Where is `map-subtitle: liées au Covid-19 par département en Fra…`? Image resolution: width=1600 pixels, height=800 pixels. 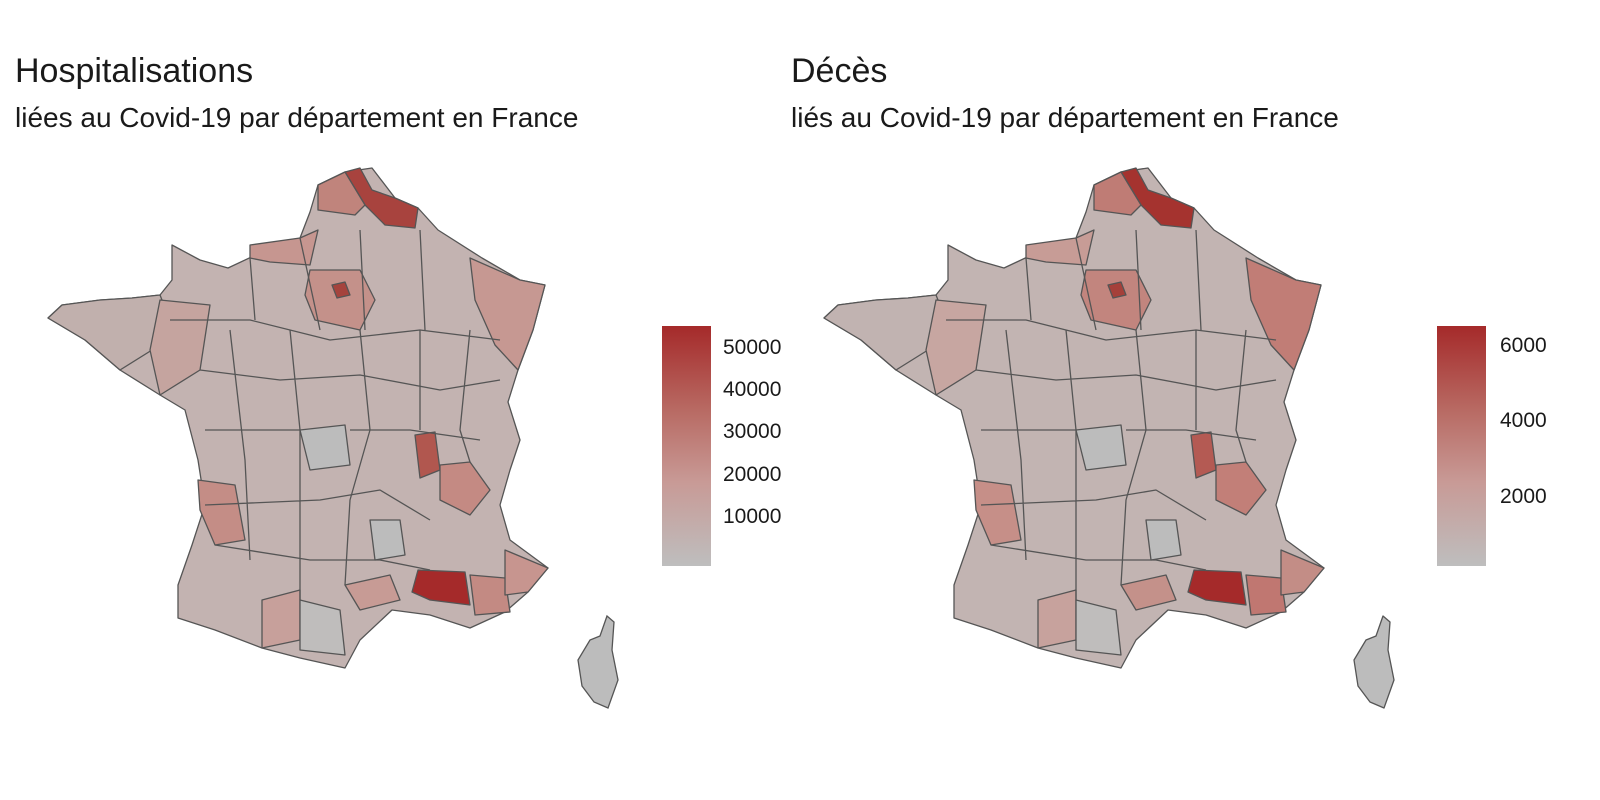
map-subtitle: liées au Covid-19 par département en Fra… is located at coordinates (297, 117).